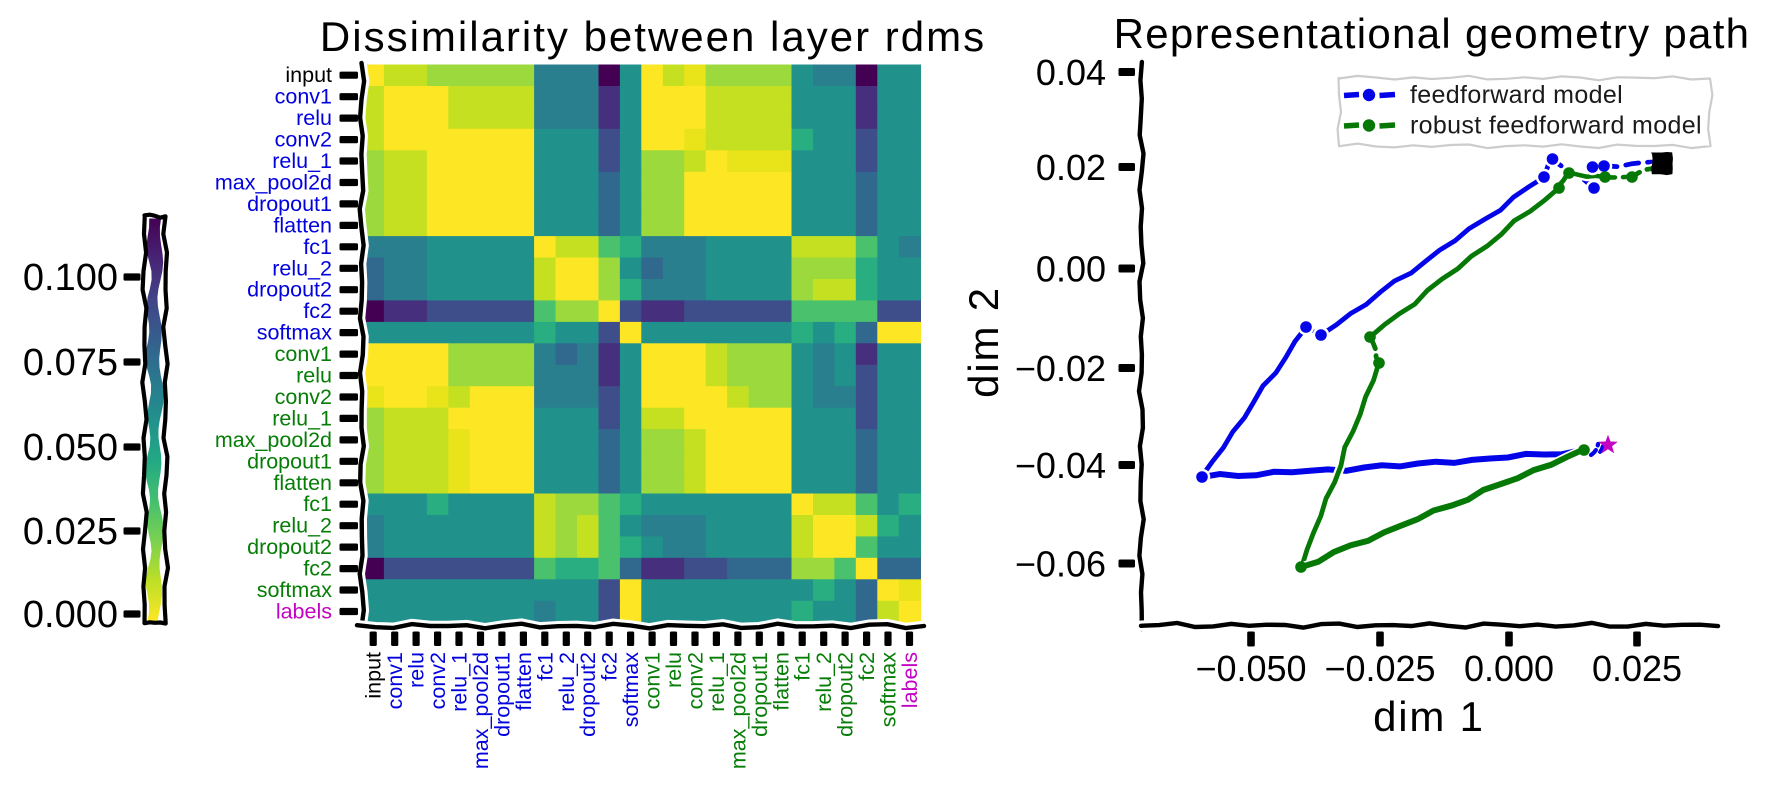  I want to click on svg-text: 0.02, so click(1071, 167).